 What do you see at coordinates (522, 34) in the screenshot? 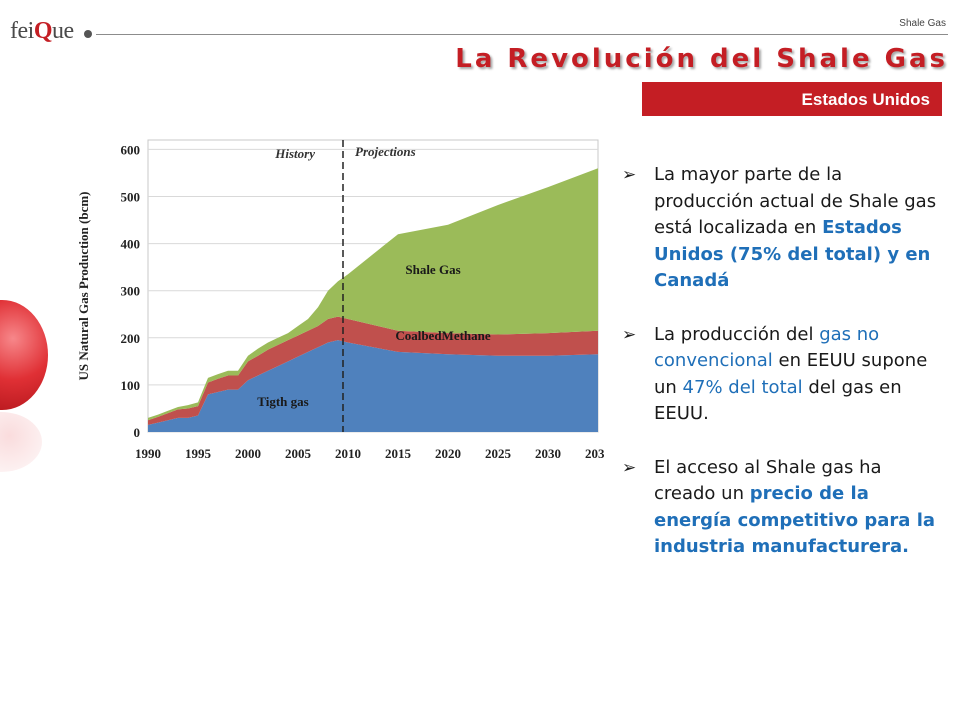
I see `header-divider` at bounding box center [522, 34].